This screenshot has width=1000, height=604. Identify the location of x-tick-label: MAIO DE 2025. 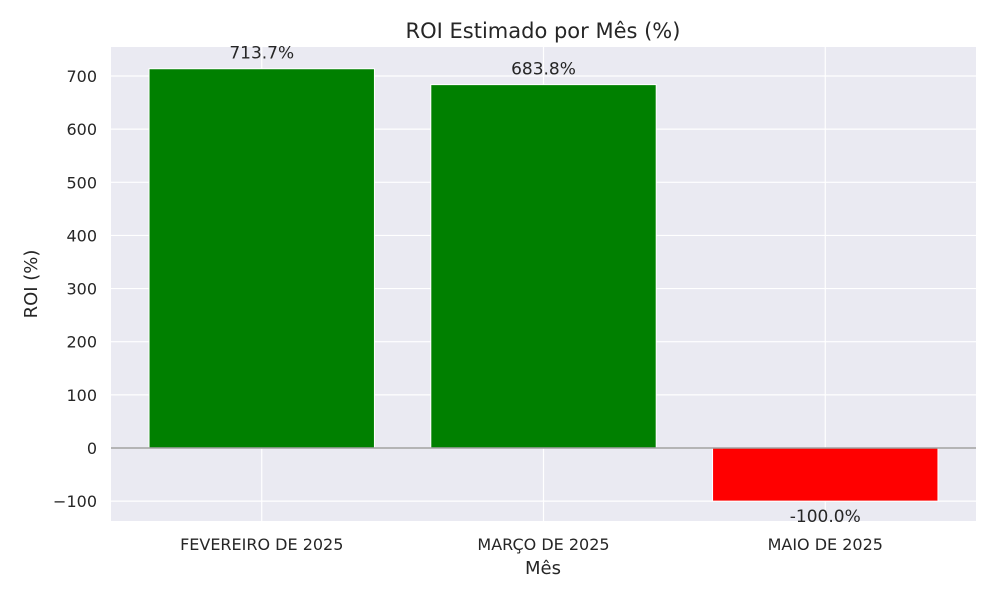
(825, 544).